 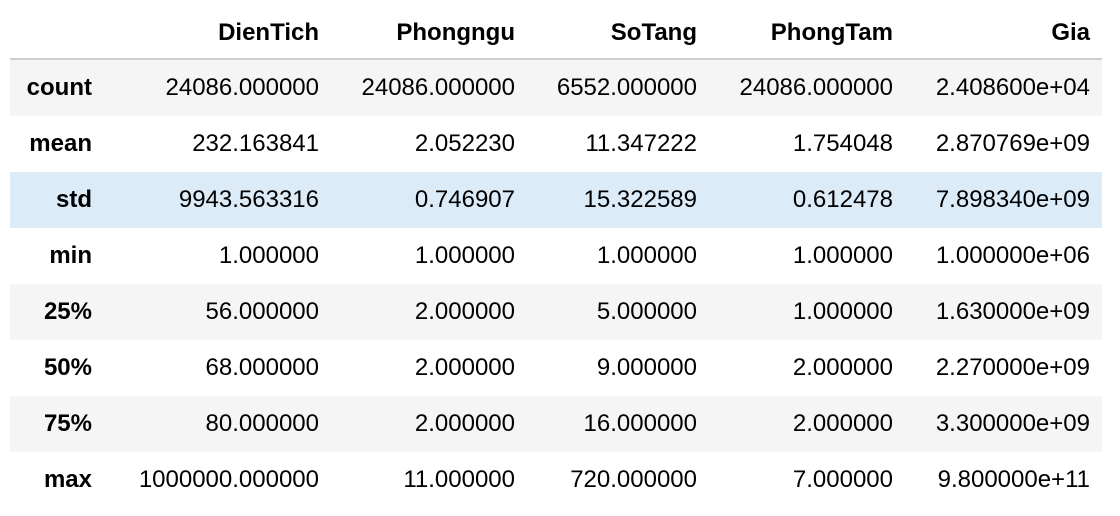 I want to click on header-row: DienTich Phongngu SoTang PhongTam Gia, so click(x=556, y=34).